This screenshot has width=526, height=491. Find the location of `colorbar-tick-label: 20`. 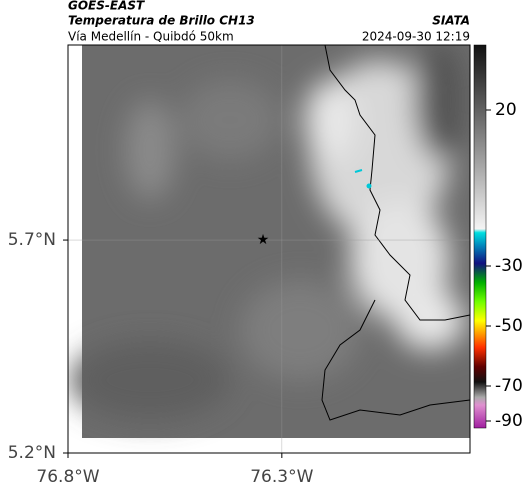

colorbar-tick-label: 20 is located at coordinates (506, 110).